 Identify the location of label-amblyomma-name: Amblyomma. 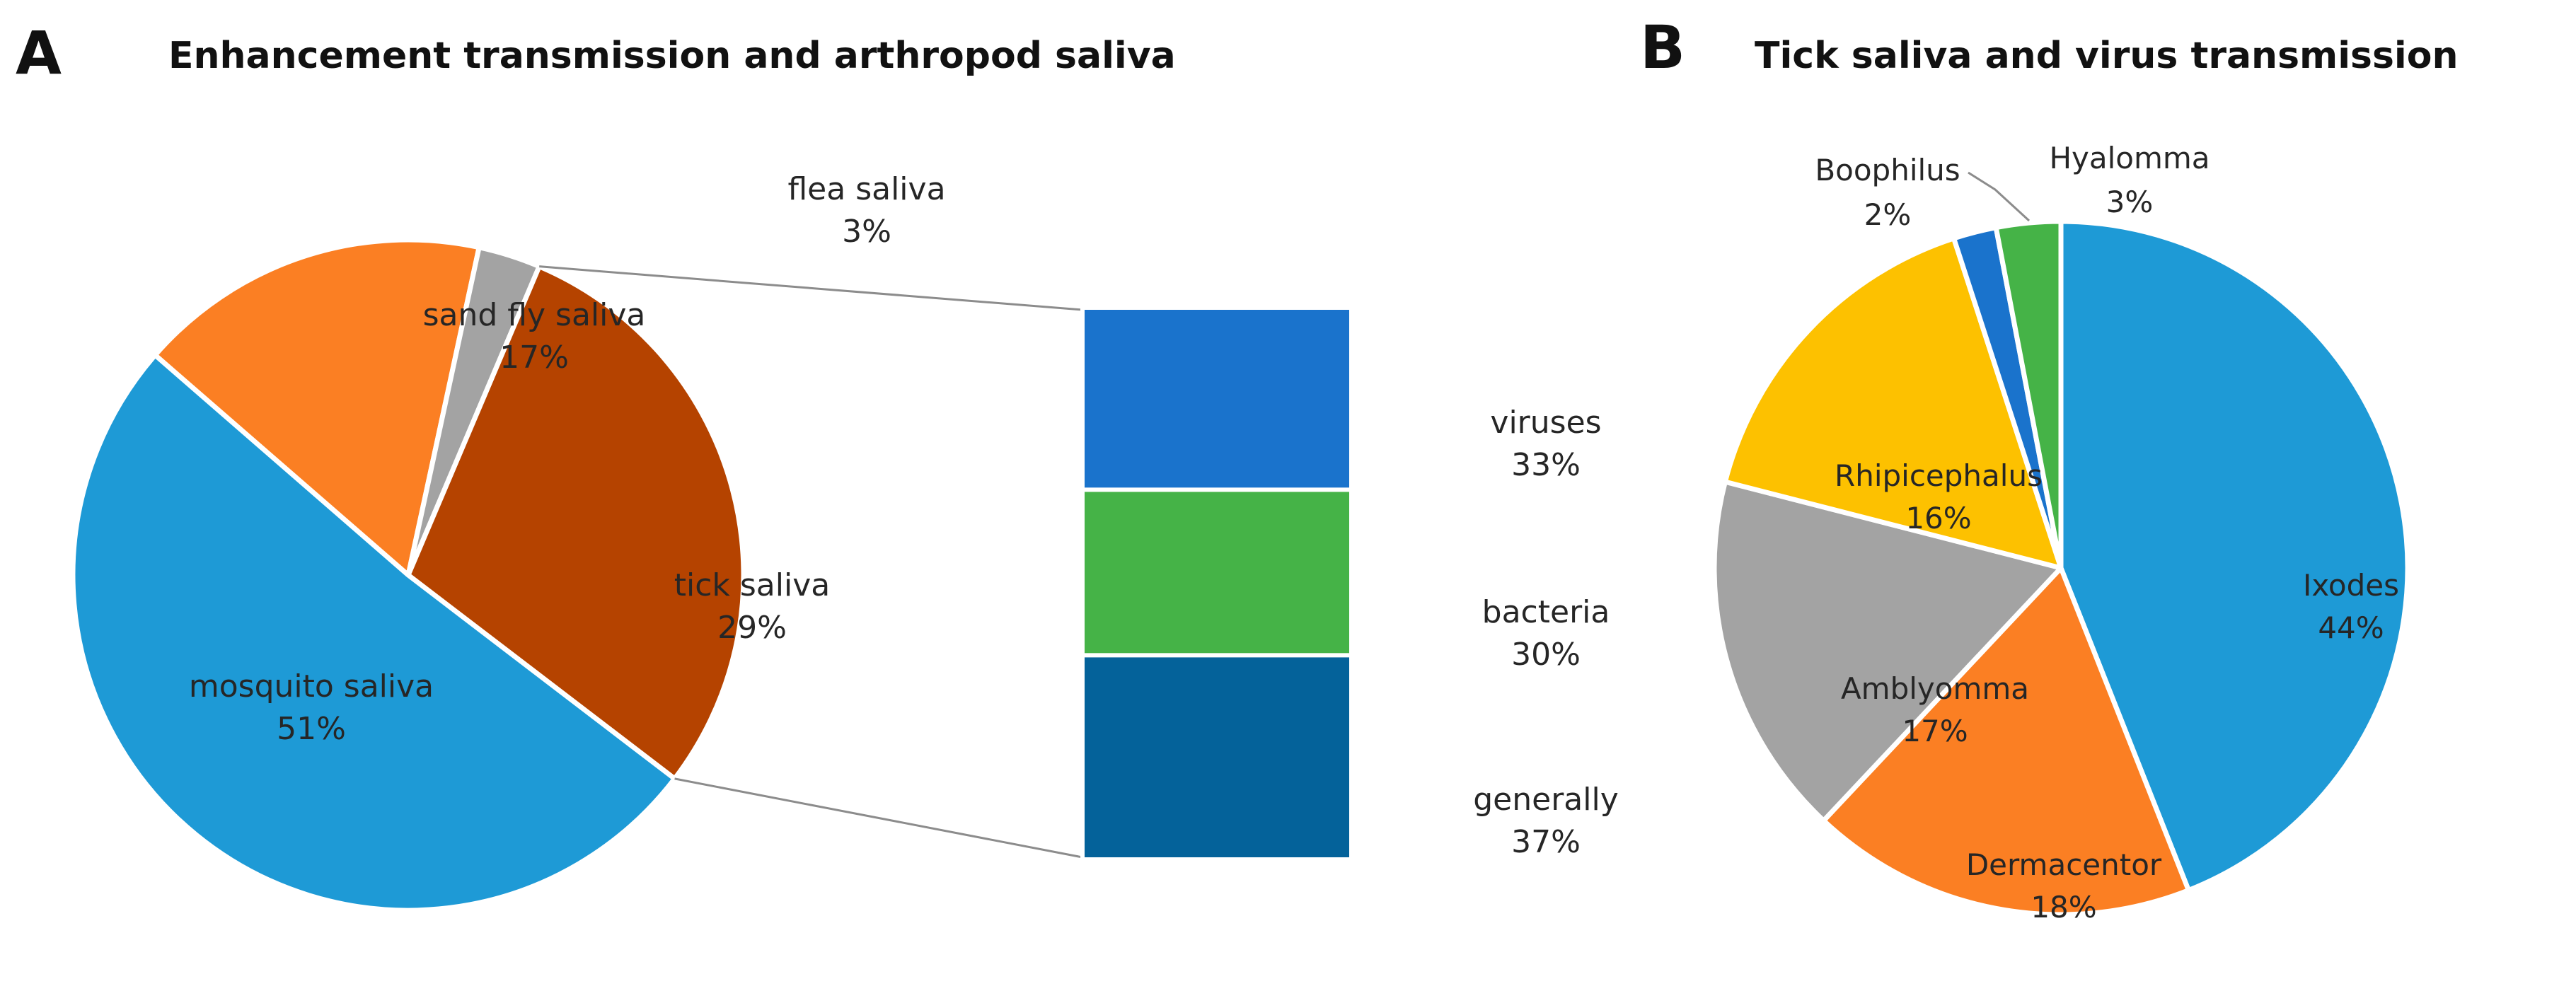
(1935, 688).